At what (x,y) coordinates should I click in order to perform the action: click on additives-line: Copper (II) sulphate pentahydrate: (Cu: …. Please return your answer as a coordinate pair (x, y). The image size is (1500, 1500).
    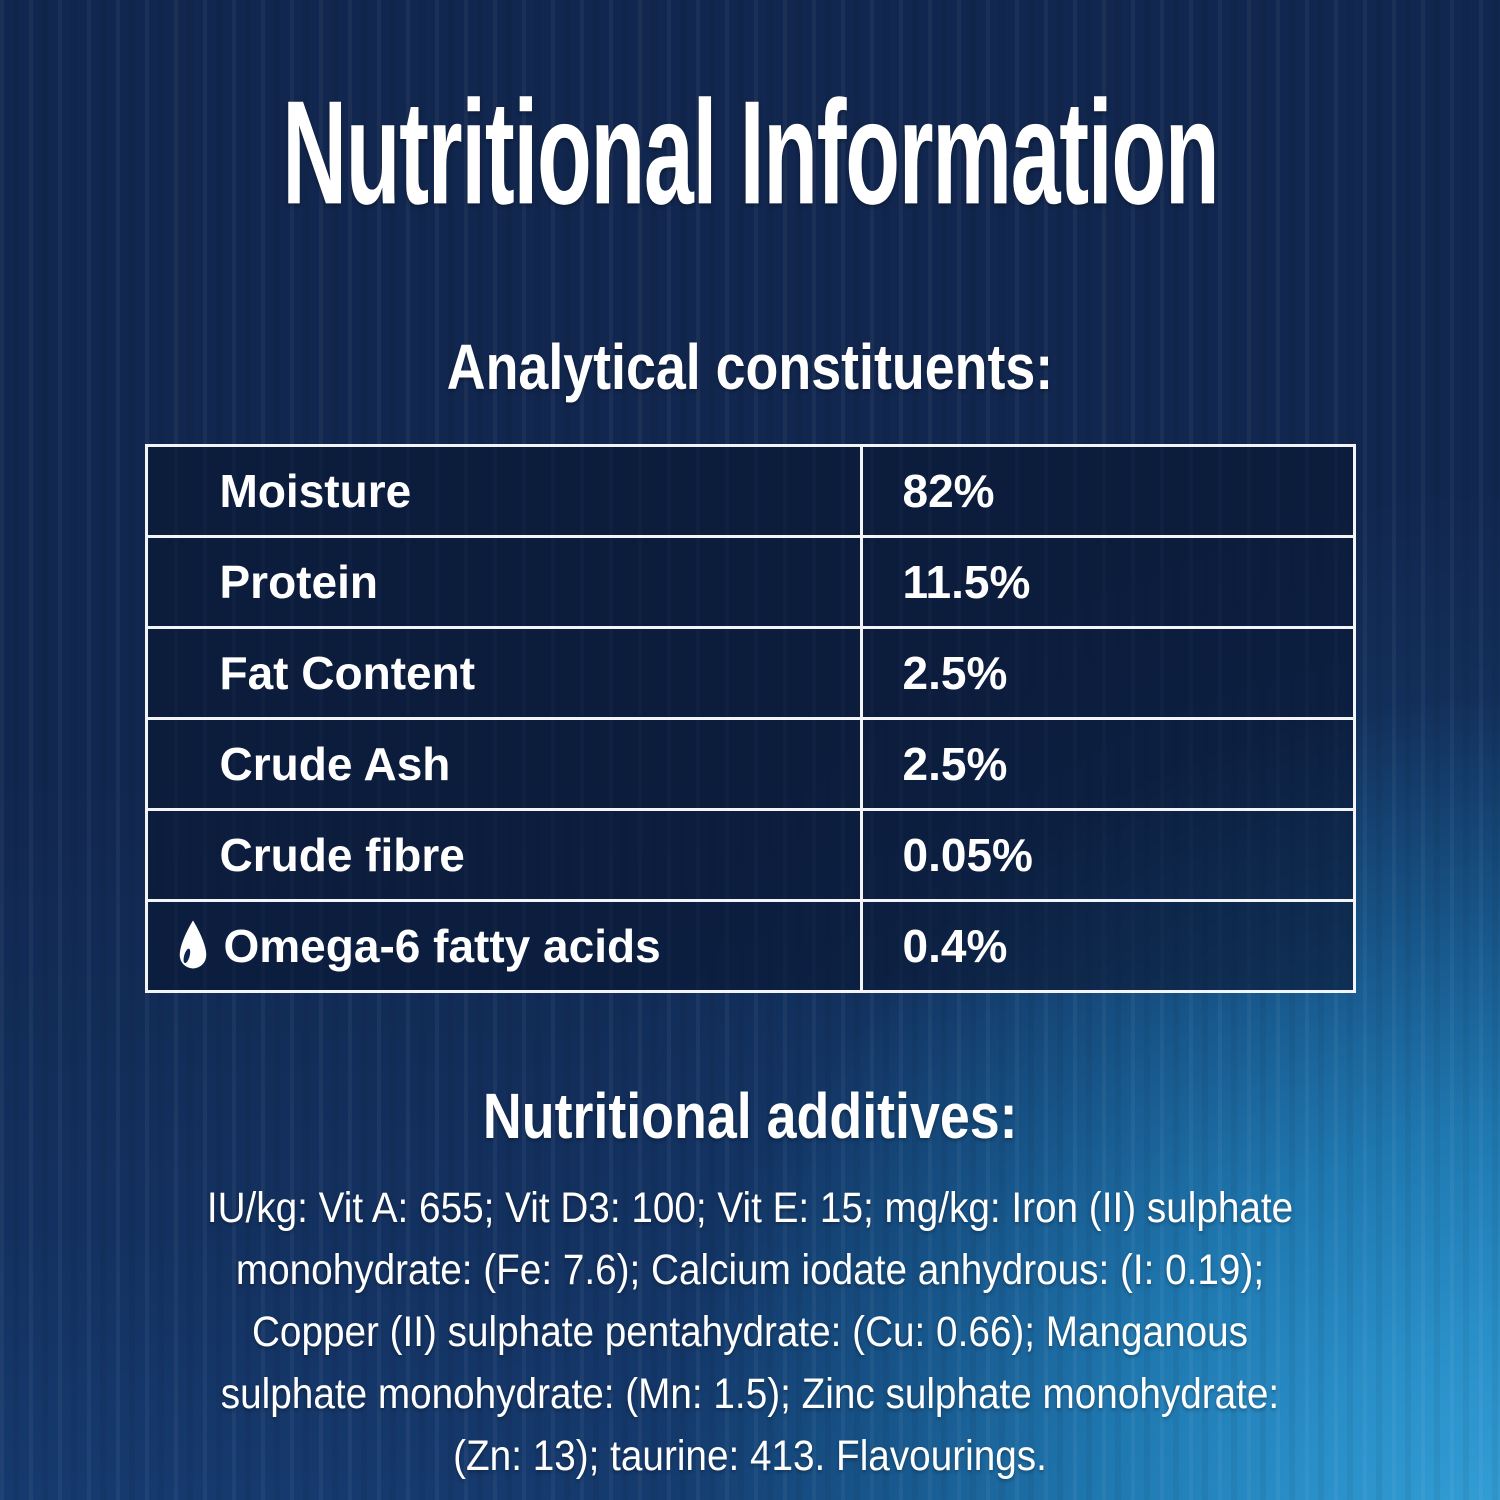
    Looking at the image, I should click on (750, 1332).